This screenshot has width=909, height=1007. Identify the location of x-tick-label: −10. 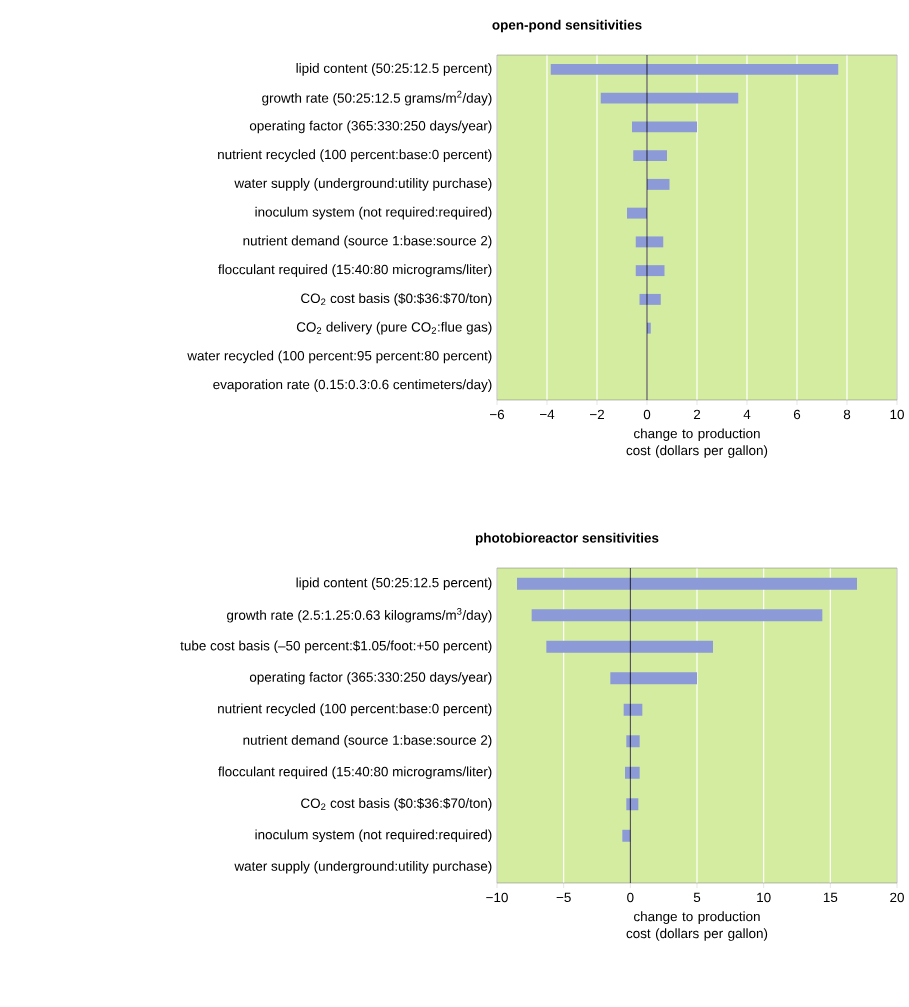
(497, 897).